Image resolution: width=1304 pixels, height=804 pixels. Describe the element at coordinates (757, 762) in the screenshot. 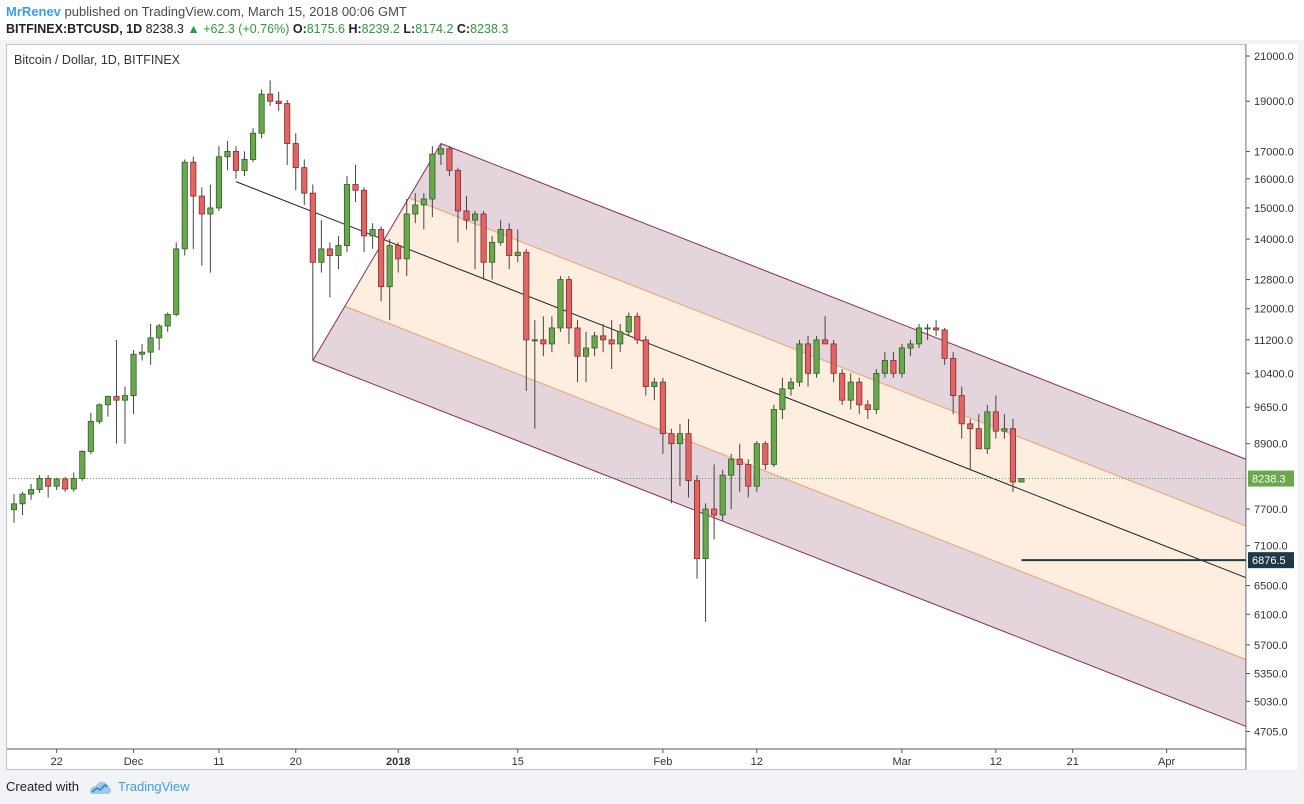

I see `time-tick-label: 12` at that location.